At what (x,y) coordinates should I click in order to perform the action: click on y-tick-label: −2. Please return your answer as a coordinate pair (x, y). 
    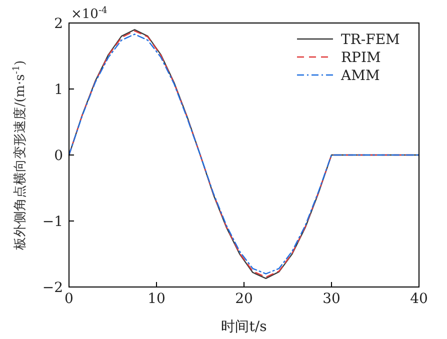
    Looking at the image, I should click on (52, 288).